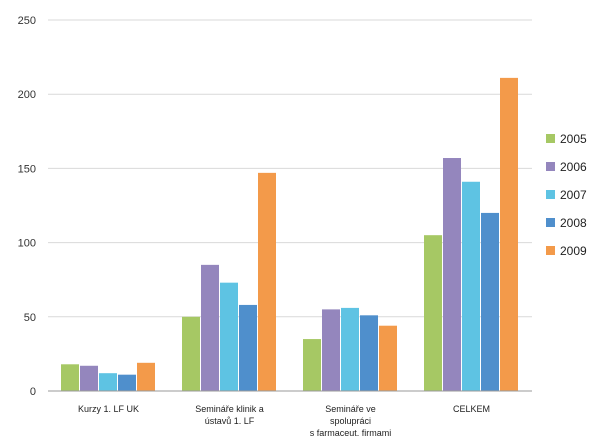 The image size is (606, 448). What do you see at coordinates (30, 318) in the screenshot?
I see `y-tick-label: 50` at bounding box center [30, 318].